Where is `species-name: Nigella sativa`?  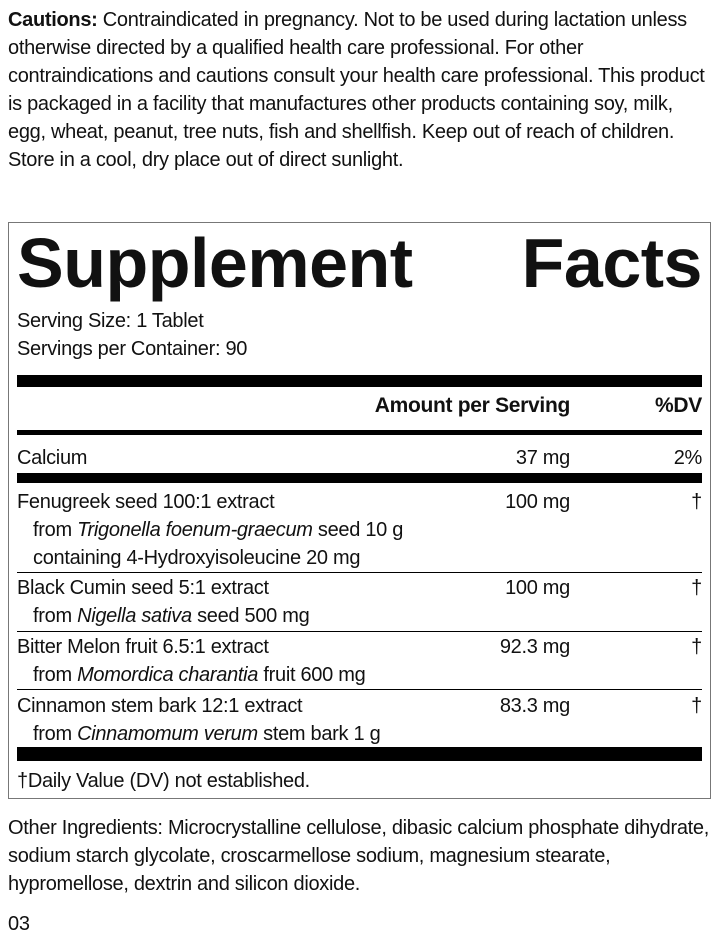 species-name: Nigella sativa is located at coordinates (134, 616).